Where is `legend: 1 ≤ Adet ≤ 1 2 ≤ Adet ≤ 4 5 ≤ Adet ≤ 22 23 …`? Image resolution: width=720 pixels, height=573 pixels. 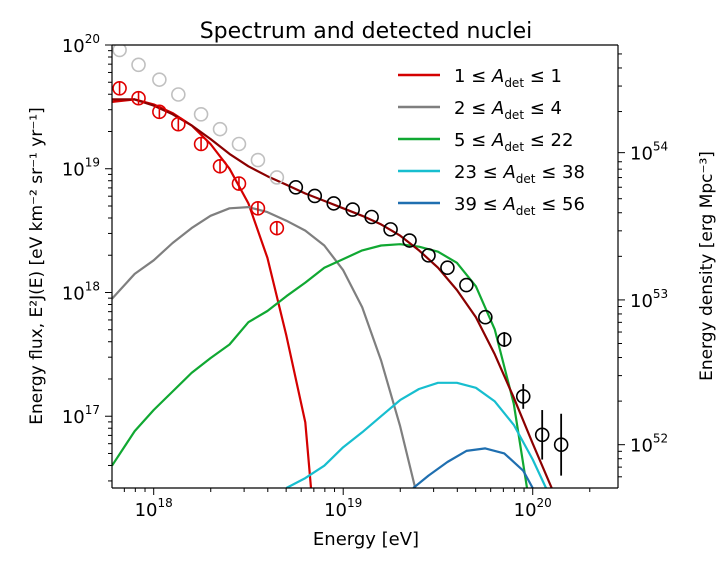
legend: 1 ≤ Adet ≤ 1 2 ≤ Adet ≤ 4 5 ≤ Adet ≤ 22 23 … is located at coordinates (491, 142).